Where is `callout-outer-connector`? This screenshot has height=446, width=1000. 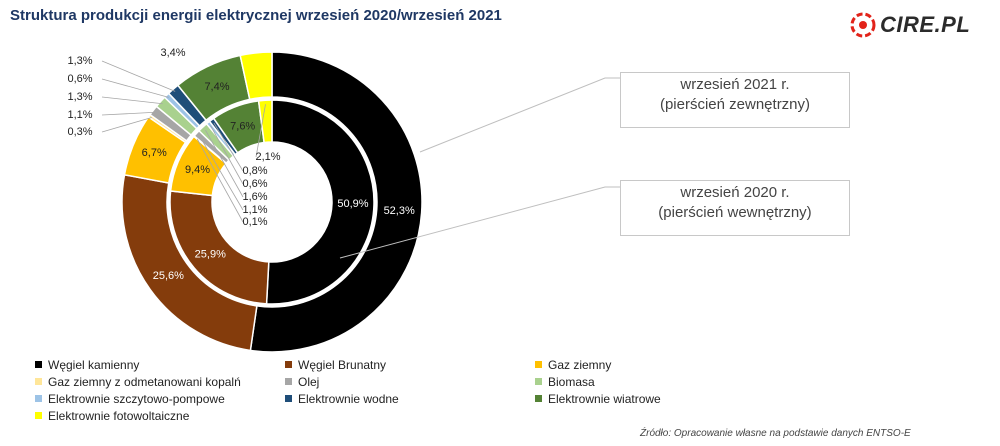 callout-outer-connector is located at coordinates (519, 115).